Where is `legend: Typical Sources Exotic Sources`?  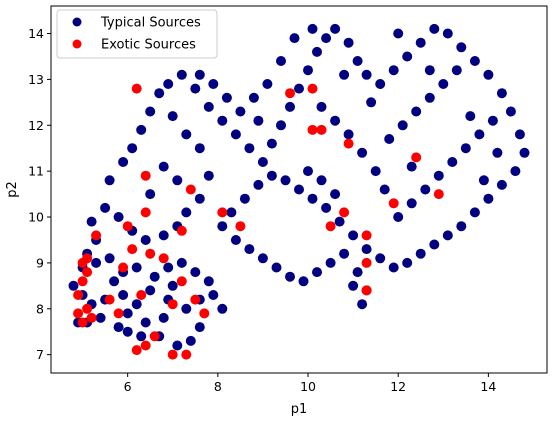 legend: Typical Sources Exotic Sources is located at coordinates (137, 34).